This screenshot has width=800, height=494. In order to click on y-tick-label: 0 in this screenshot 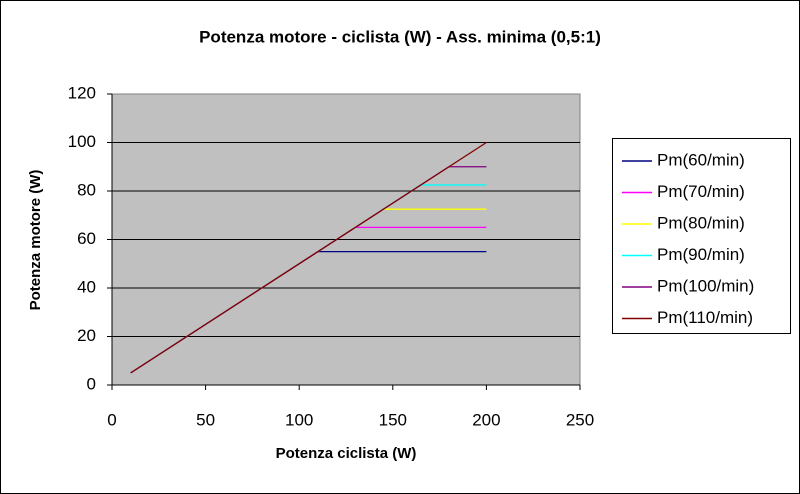, I will do `click(91, 383)`.